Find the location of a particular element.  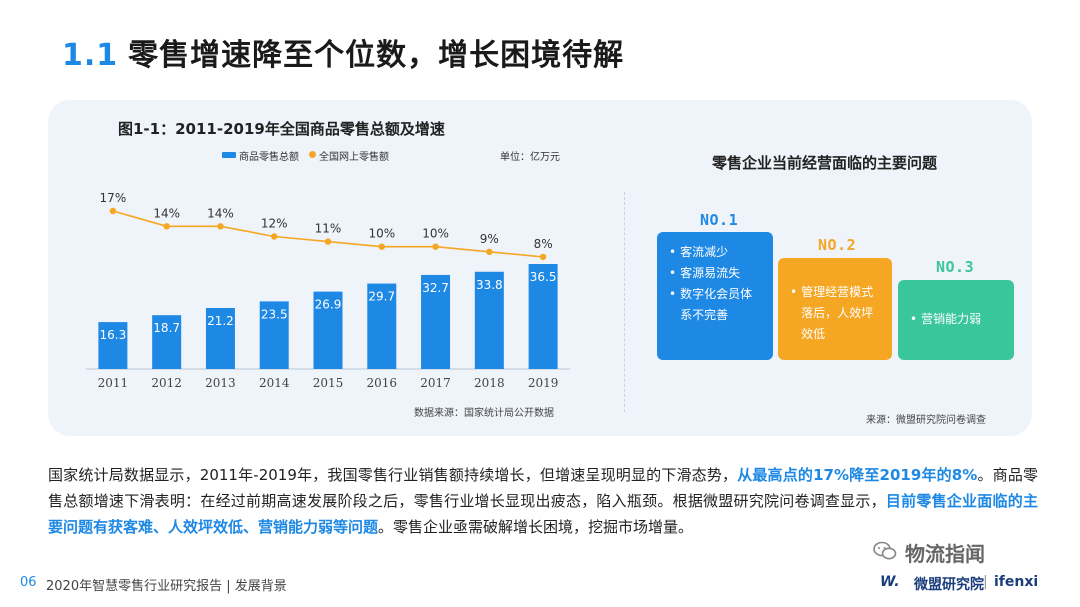

section-number: 1.1 is located at coordinates (90, 55).